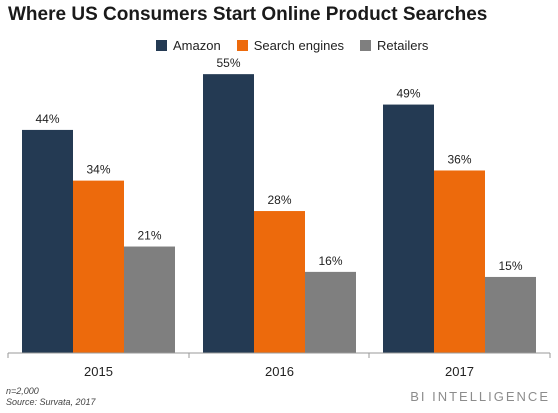  Describe the element at coordinates (366, 45) in the screenshot. I see `legend-swatch-retailers` at that location.